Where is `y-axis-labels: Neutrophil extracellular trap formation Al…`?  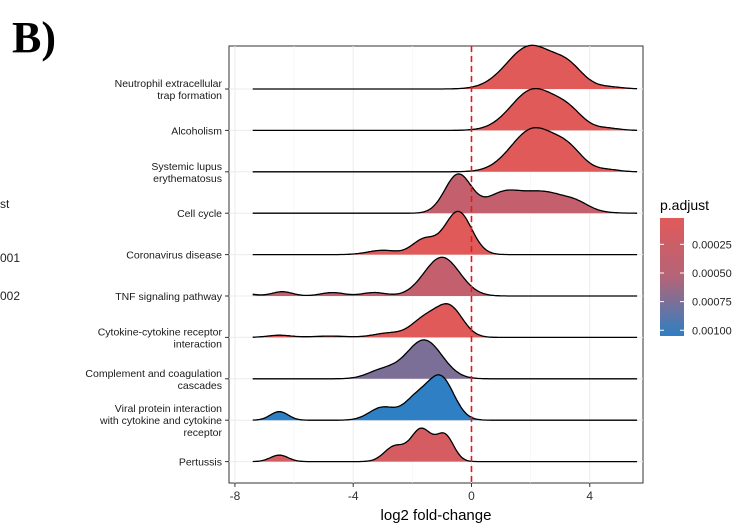 y-axis-labels: Neutrophil extracellular trap formation Al… is located at coordinates (157, 273).